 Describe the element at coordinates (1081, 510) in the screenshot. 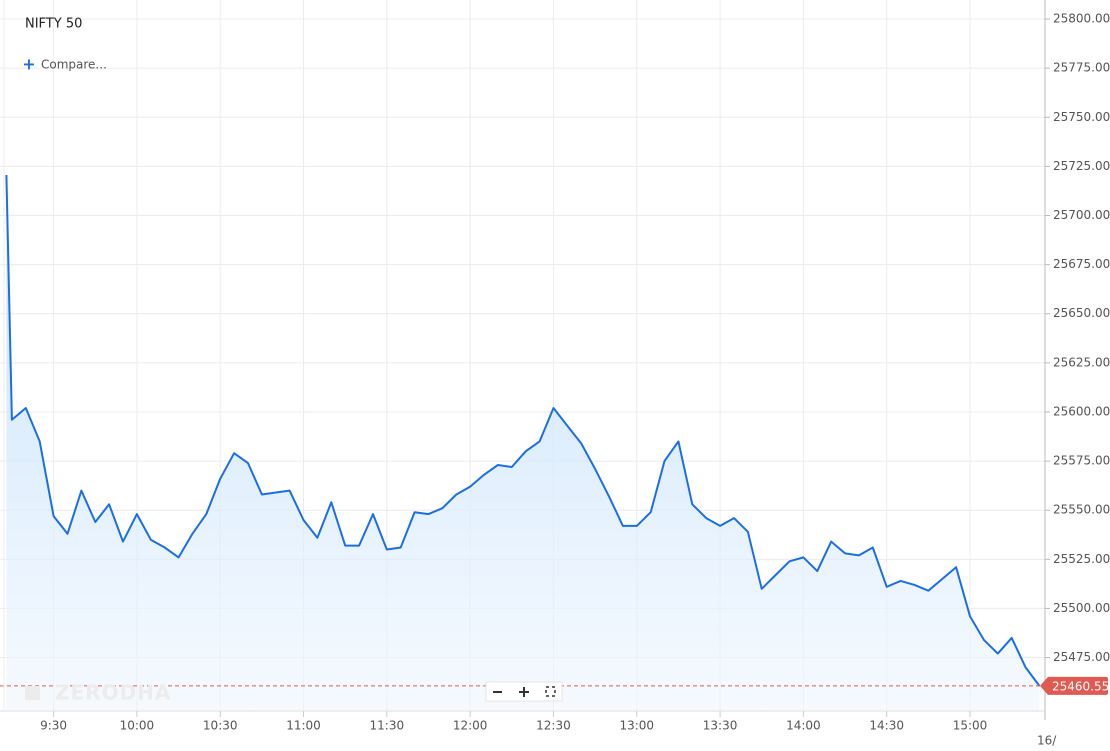

I see `y-tick-label: 25550.00` at that location.